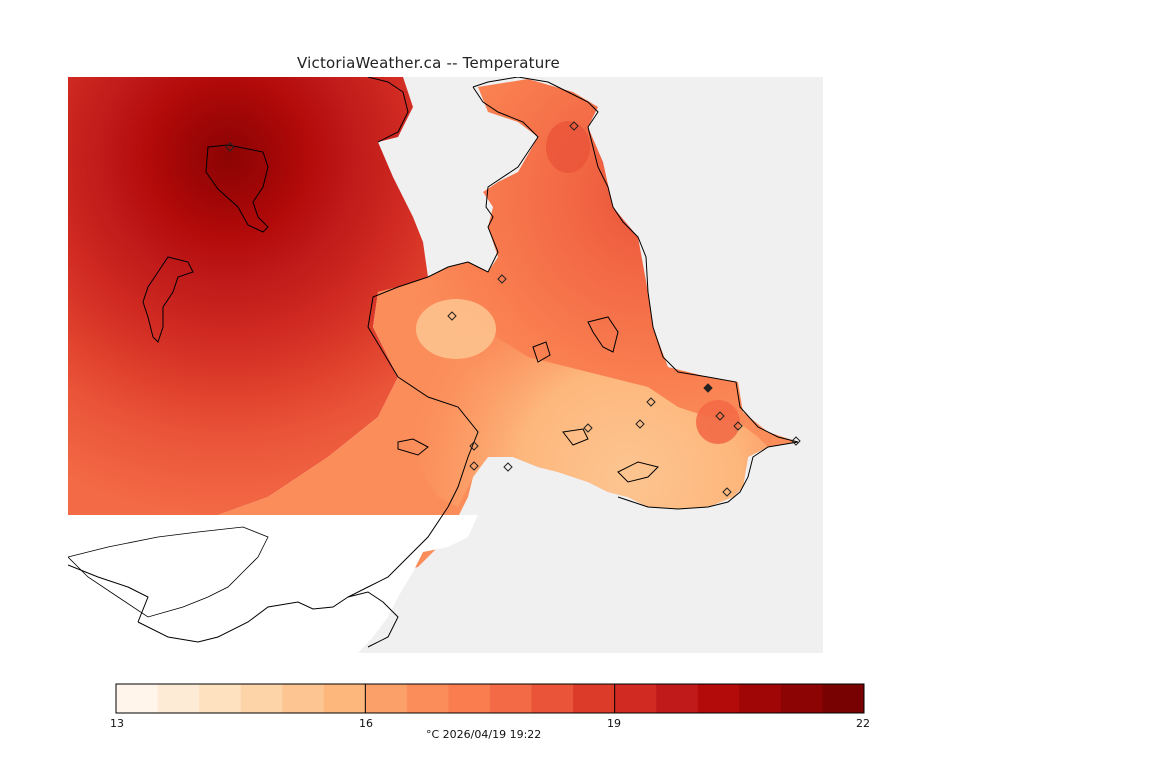 This screenshot has width=1152, height=768. I want to click on land-no-data-strait, so click(168, 572).